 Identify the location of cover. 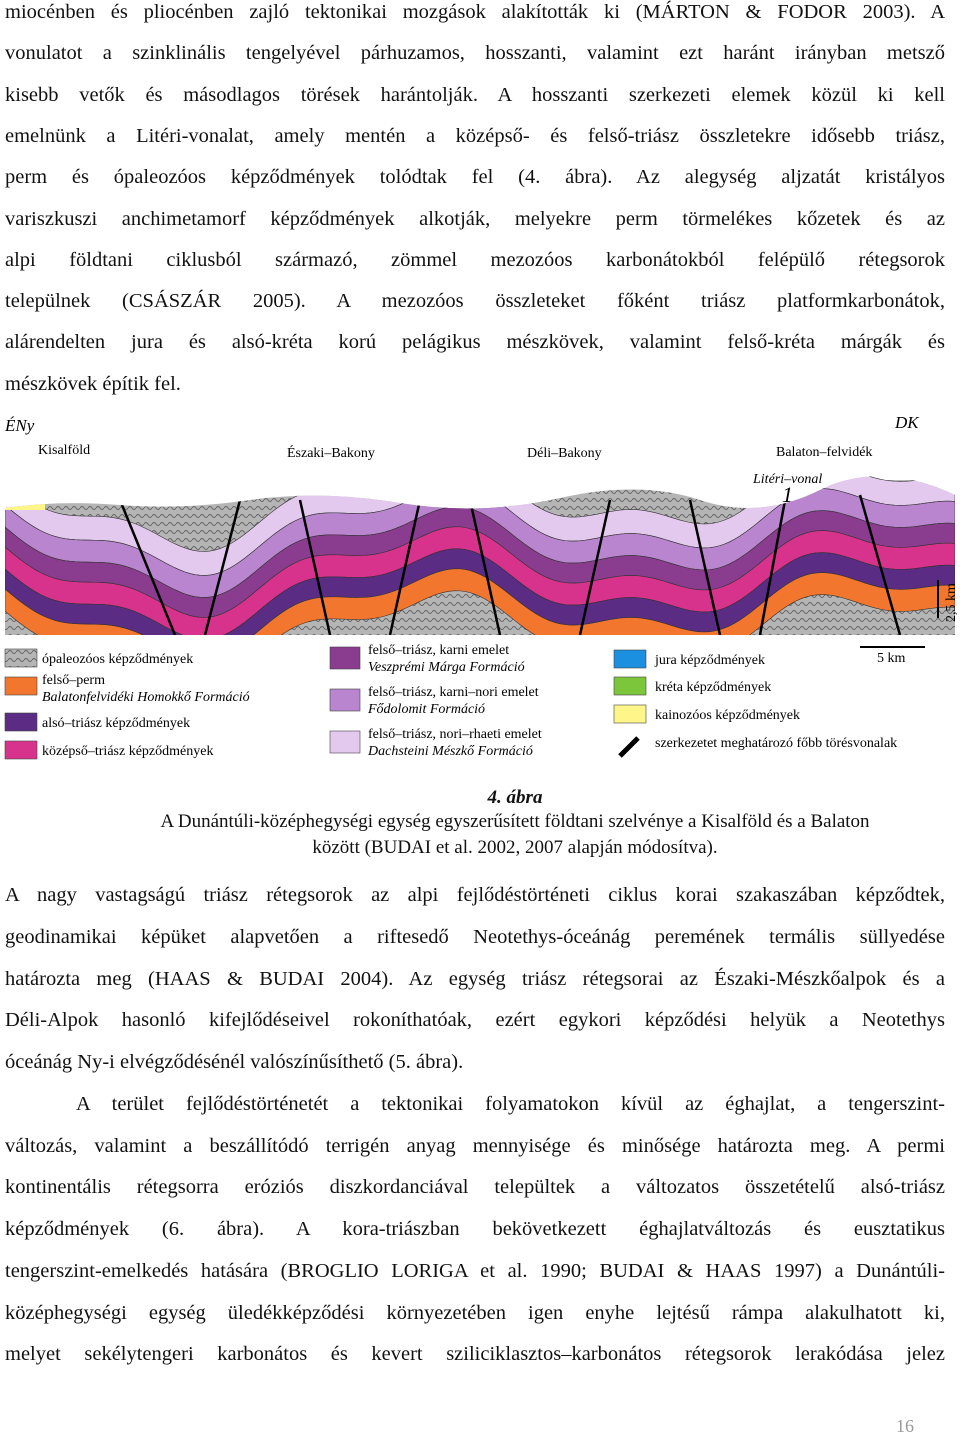
(25, 495).